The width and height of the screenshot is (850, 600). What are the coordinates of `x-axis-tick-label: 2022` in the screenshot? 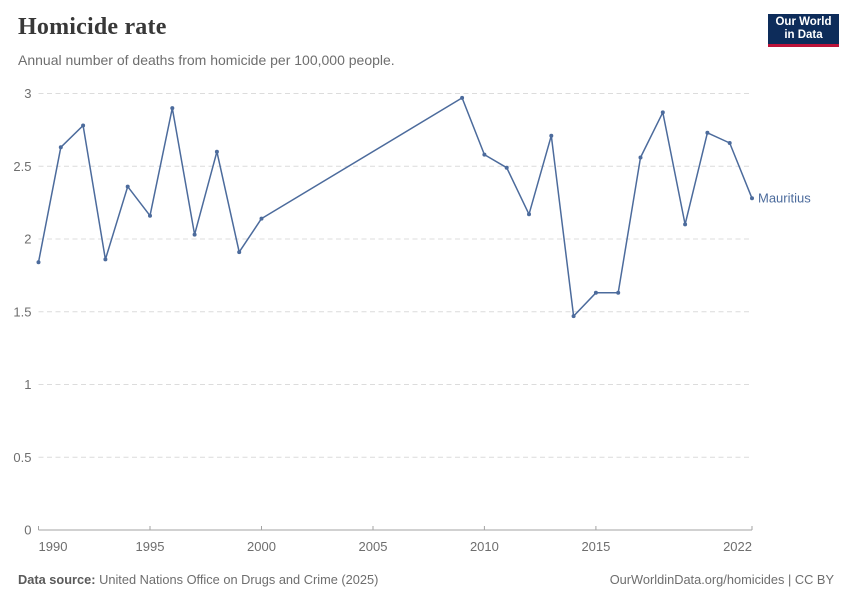 It's located at (737, 546).